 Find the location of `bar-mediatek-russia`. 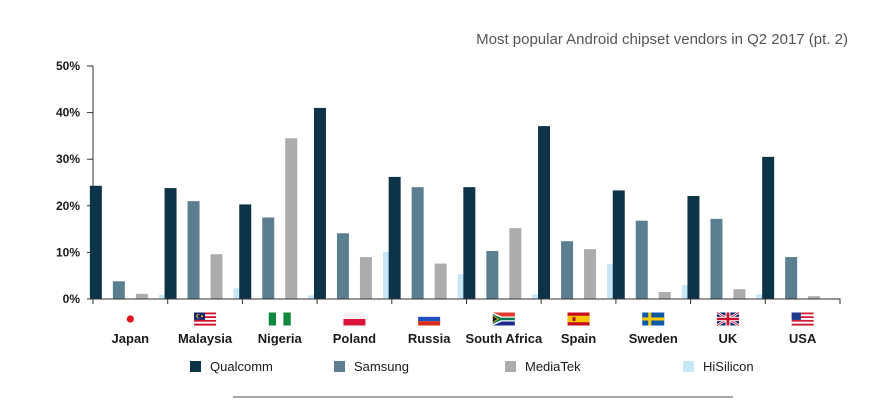

bar-mediatek-russia is located at coordinates (440, 281).